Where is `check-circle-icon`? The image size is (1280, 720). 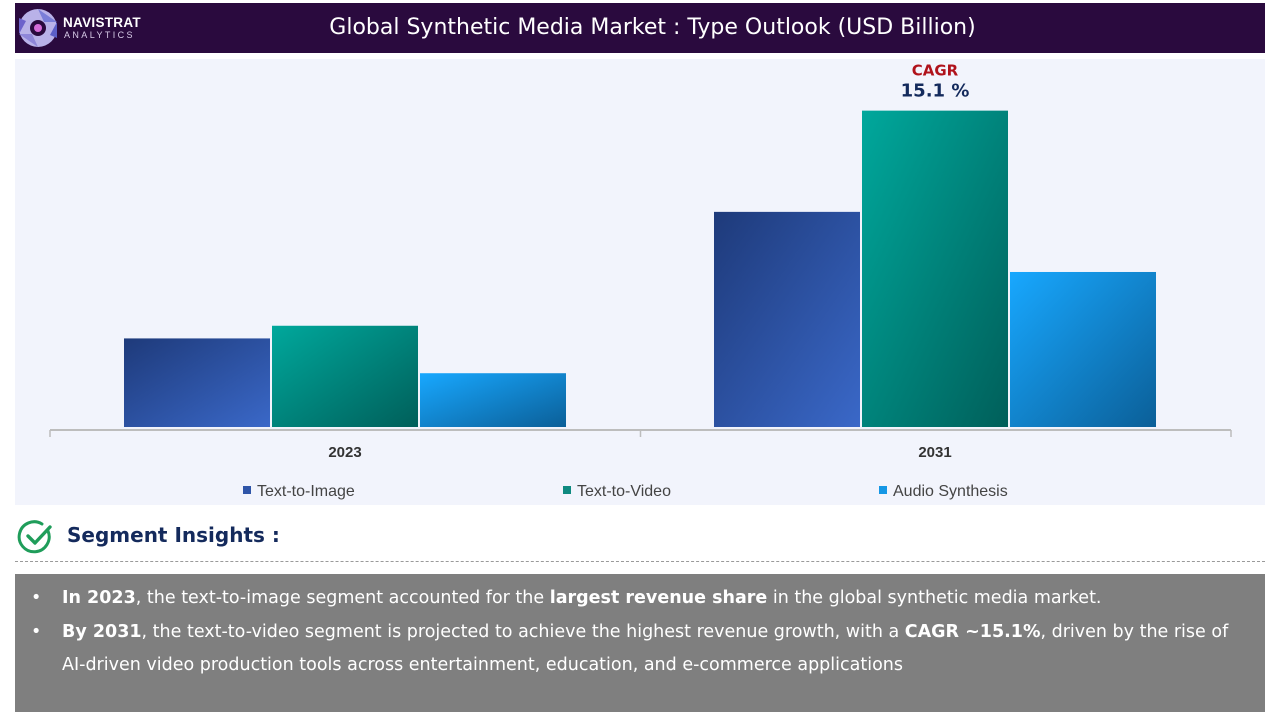
check-circle-icon is located at coordinates (34, 537).